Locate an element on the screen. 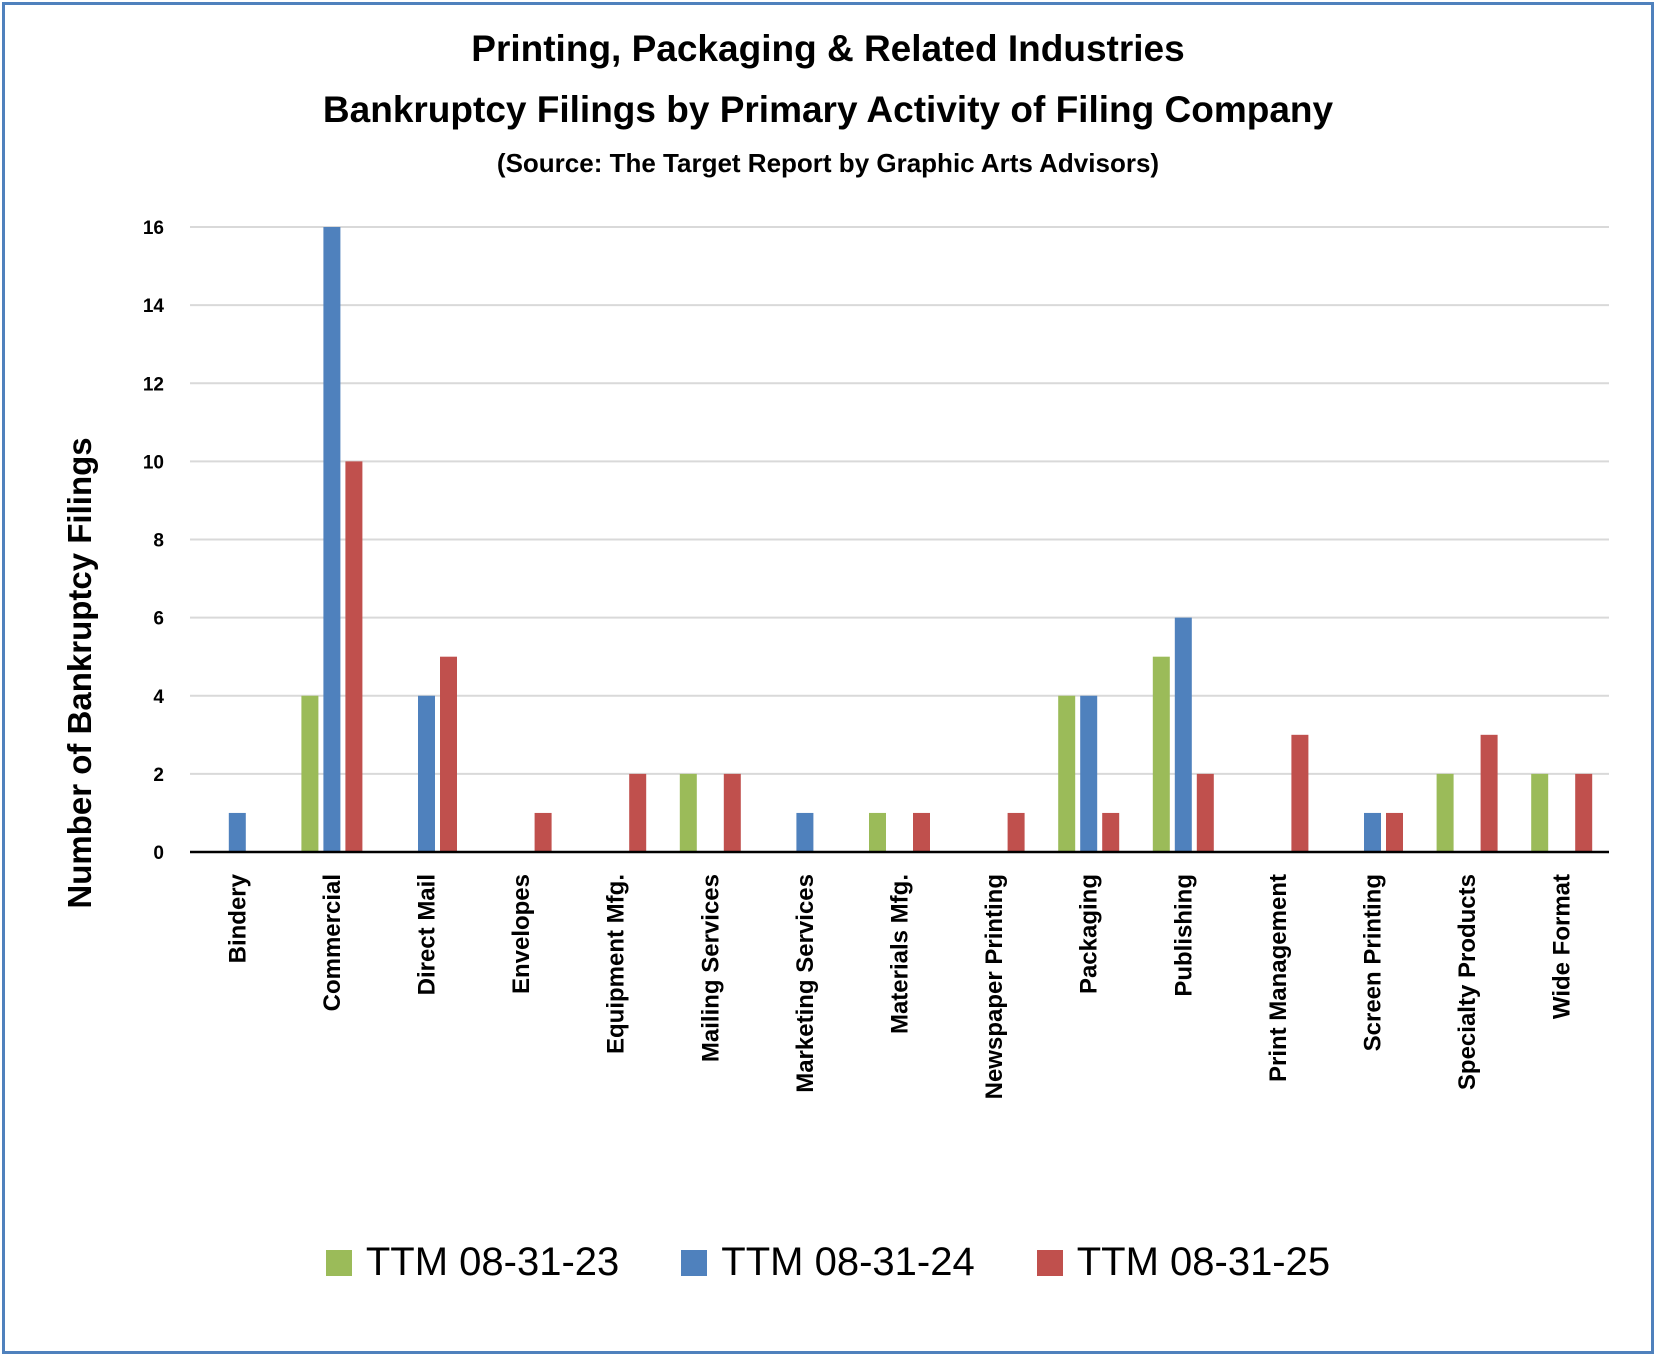 The width and height of the screenshot is (1656, 1356). y-tick-label: 14 is located at coordinates (154, 306).